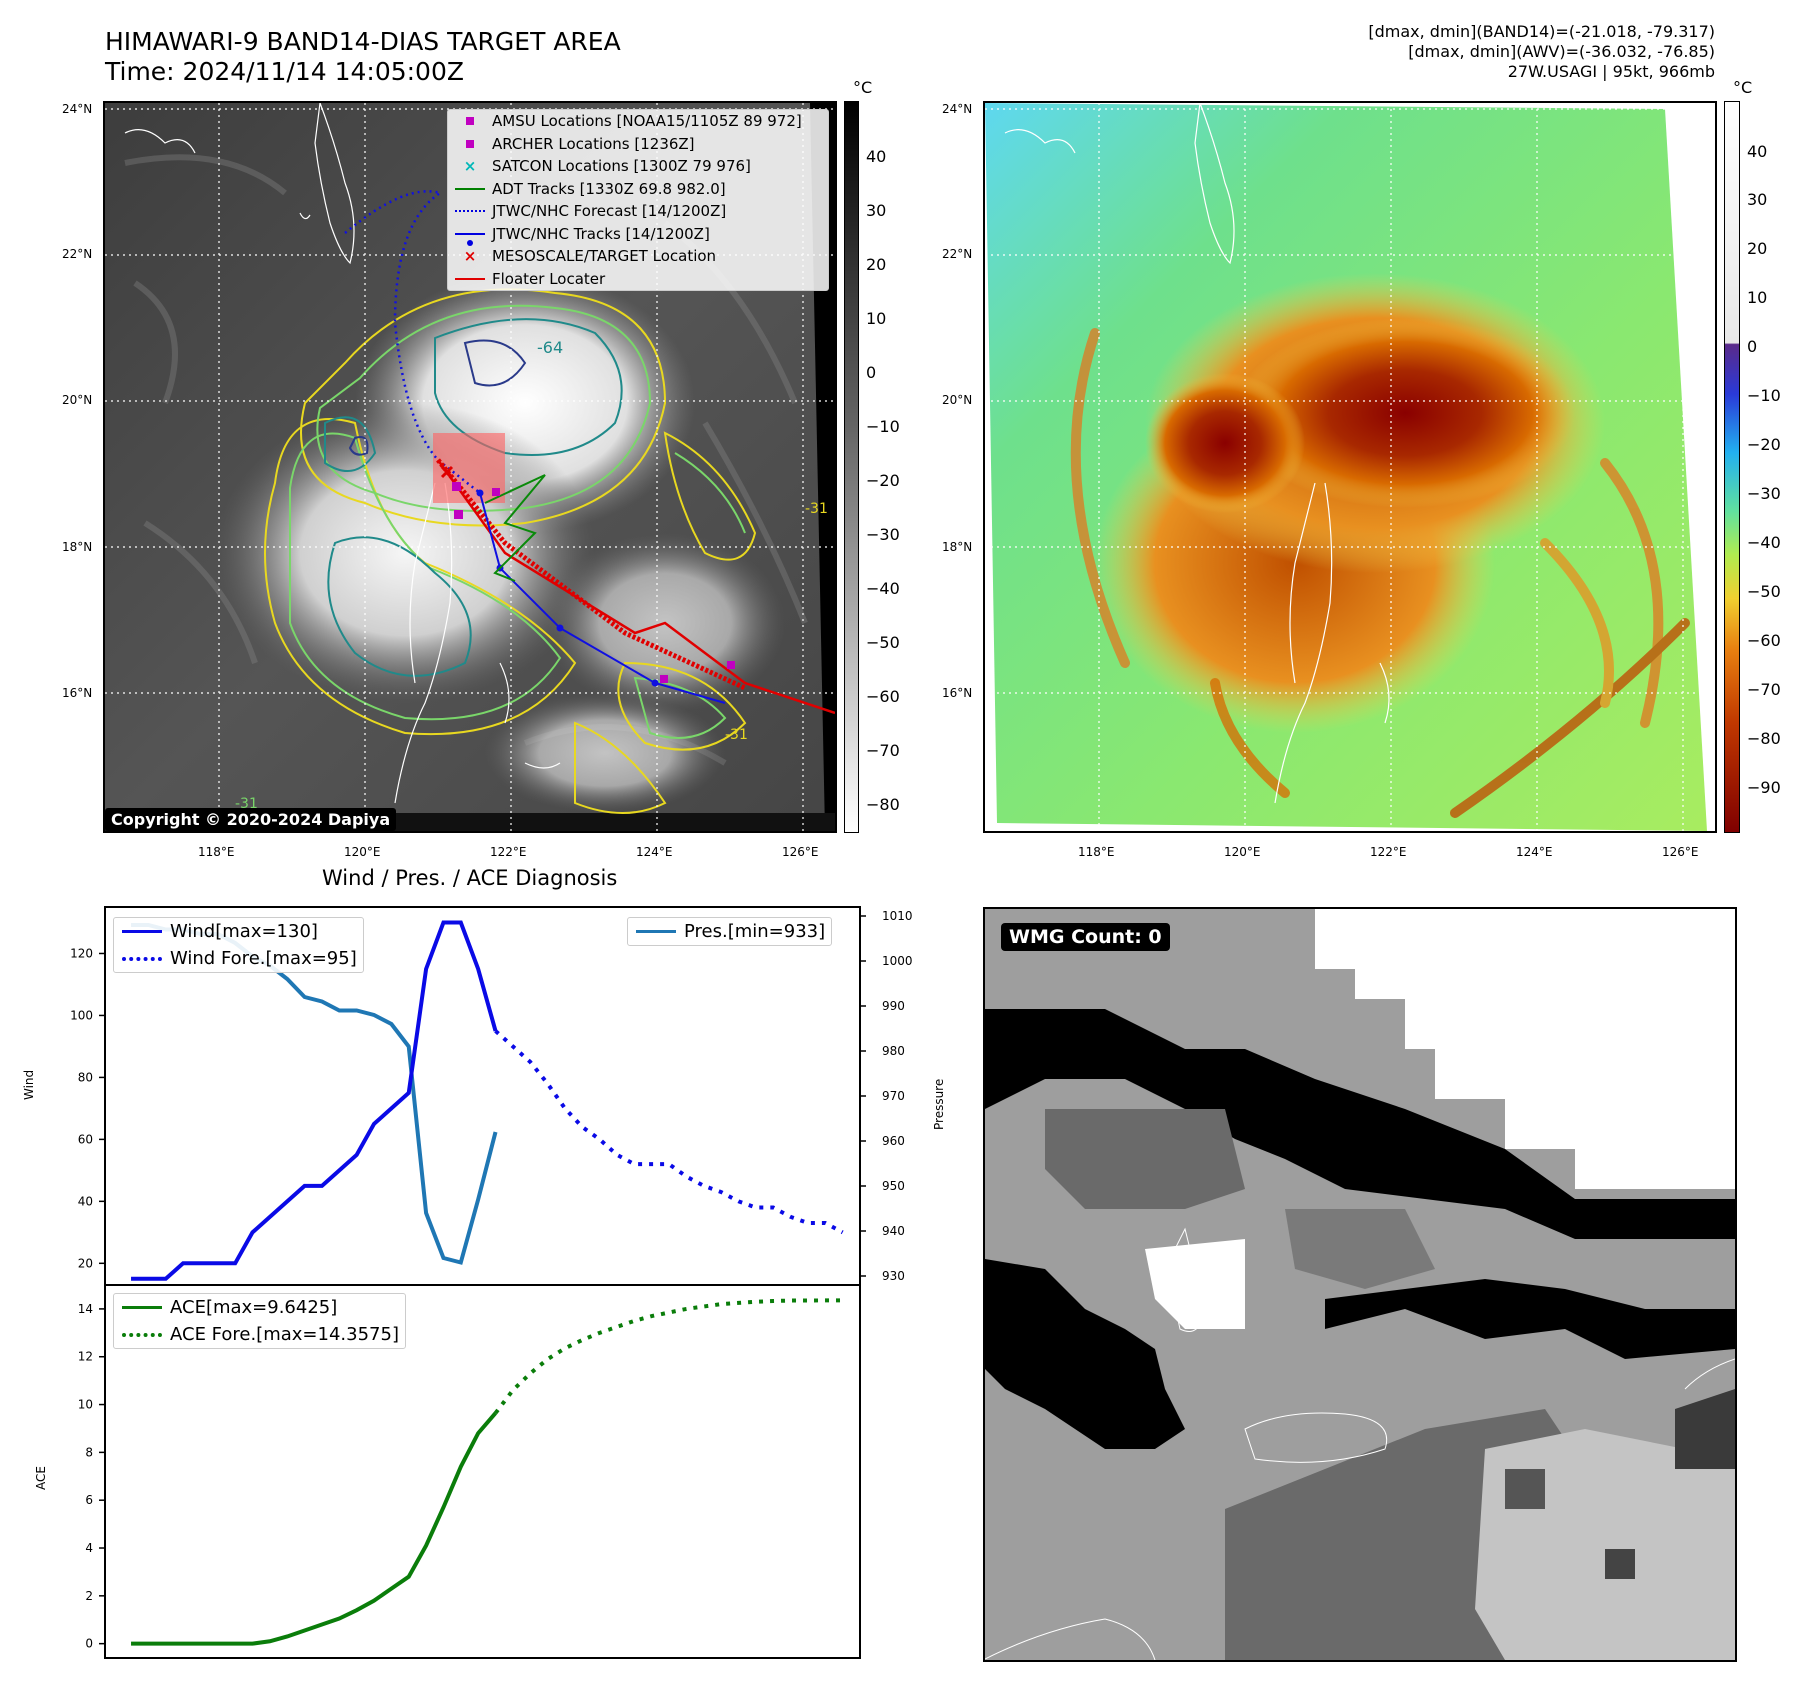 The height and width of the screenshot is (1690, 1797). Describe the element at coordinates (85, 1405) in the screenshot. I see `ace-tick-label: 10` at that location.